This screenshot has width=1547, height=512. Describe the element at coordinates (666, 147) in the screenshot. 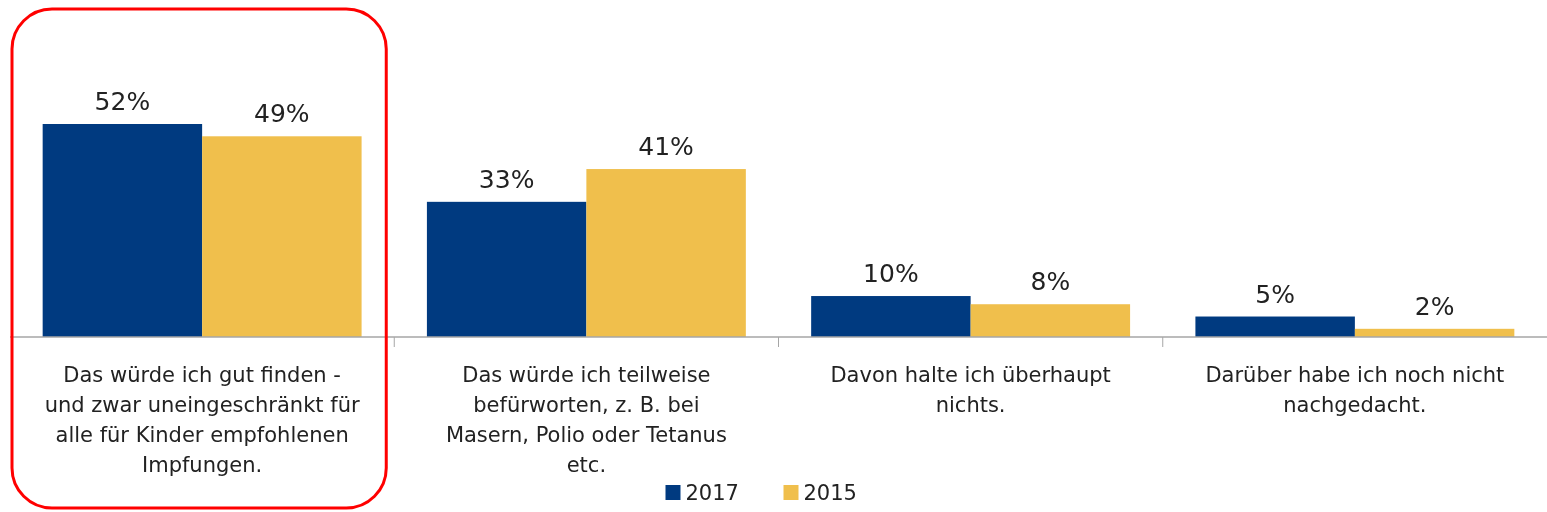

I see `data-label: 41%` at that location.